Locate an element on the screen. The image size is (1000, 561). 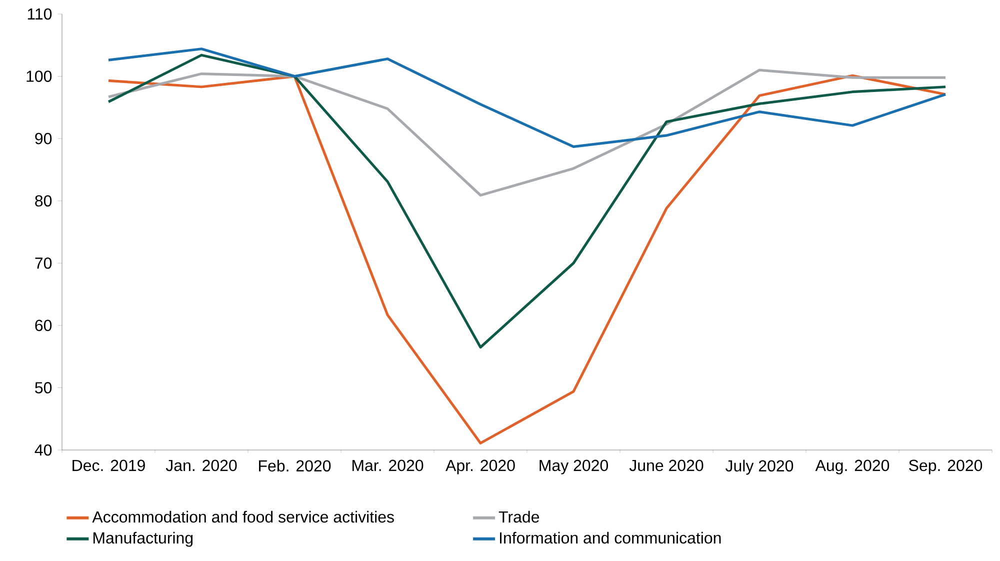
x-tick-label: Mar. 2020 is located at coordinates (388, 466).